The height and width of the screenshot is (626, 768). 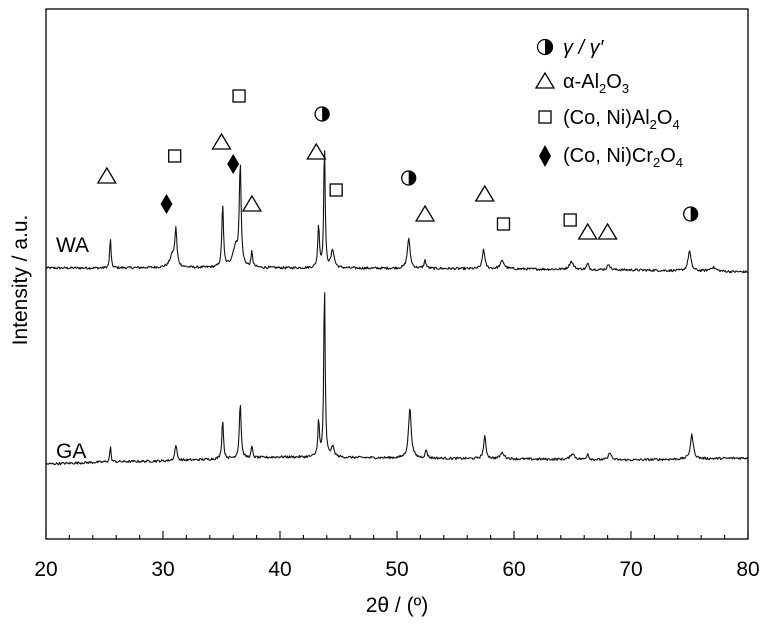 I want to click on x-tick-label: 50, so click(x=396, y=569).